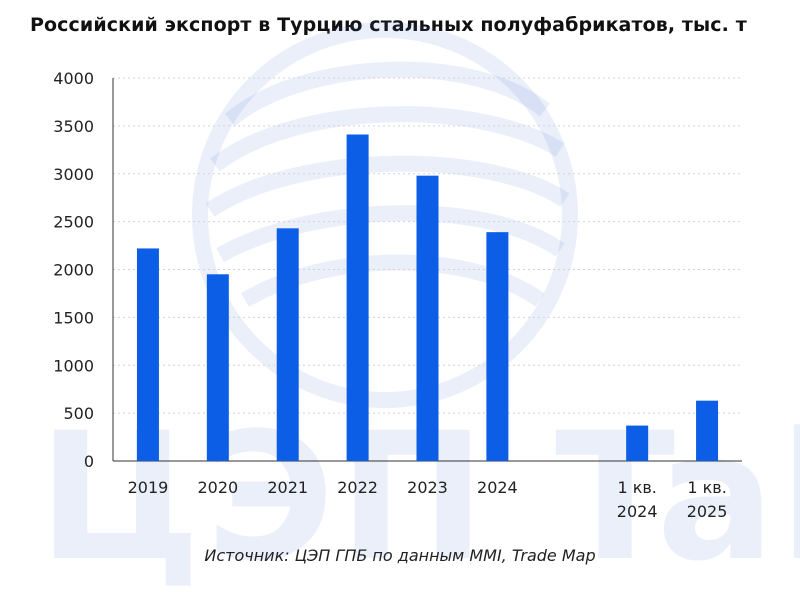 The height and width of the screenshot is (600, 800). I want to click on x-tick-label: 2023, so click(427, 487).